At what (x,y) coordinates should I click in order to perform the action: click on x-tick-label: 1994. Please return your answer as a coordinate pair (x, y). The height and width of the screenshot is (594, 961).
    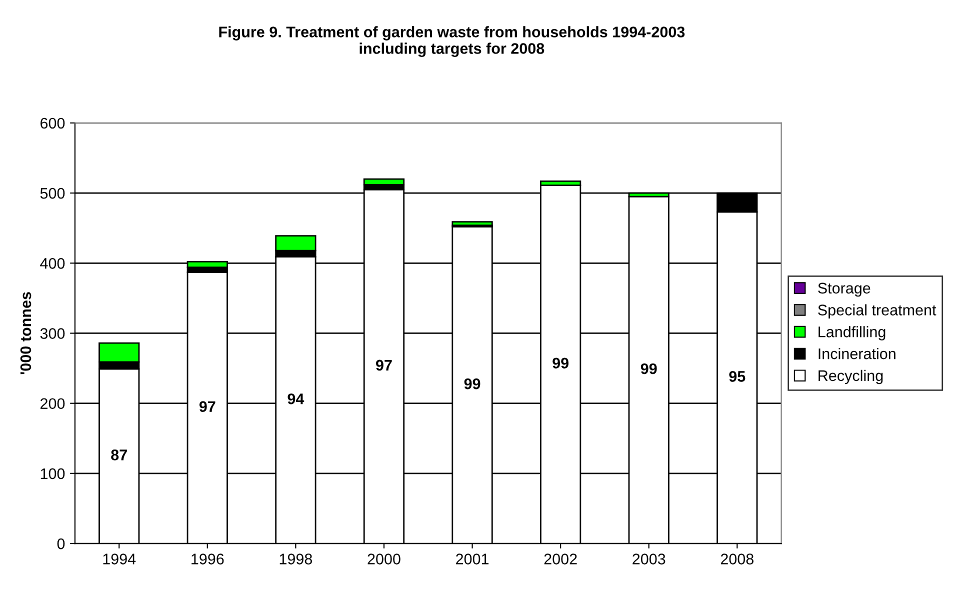
    Looking at the image, I should click on (119, 559).